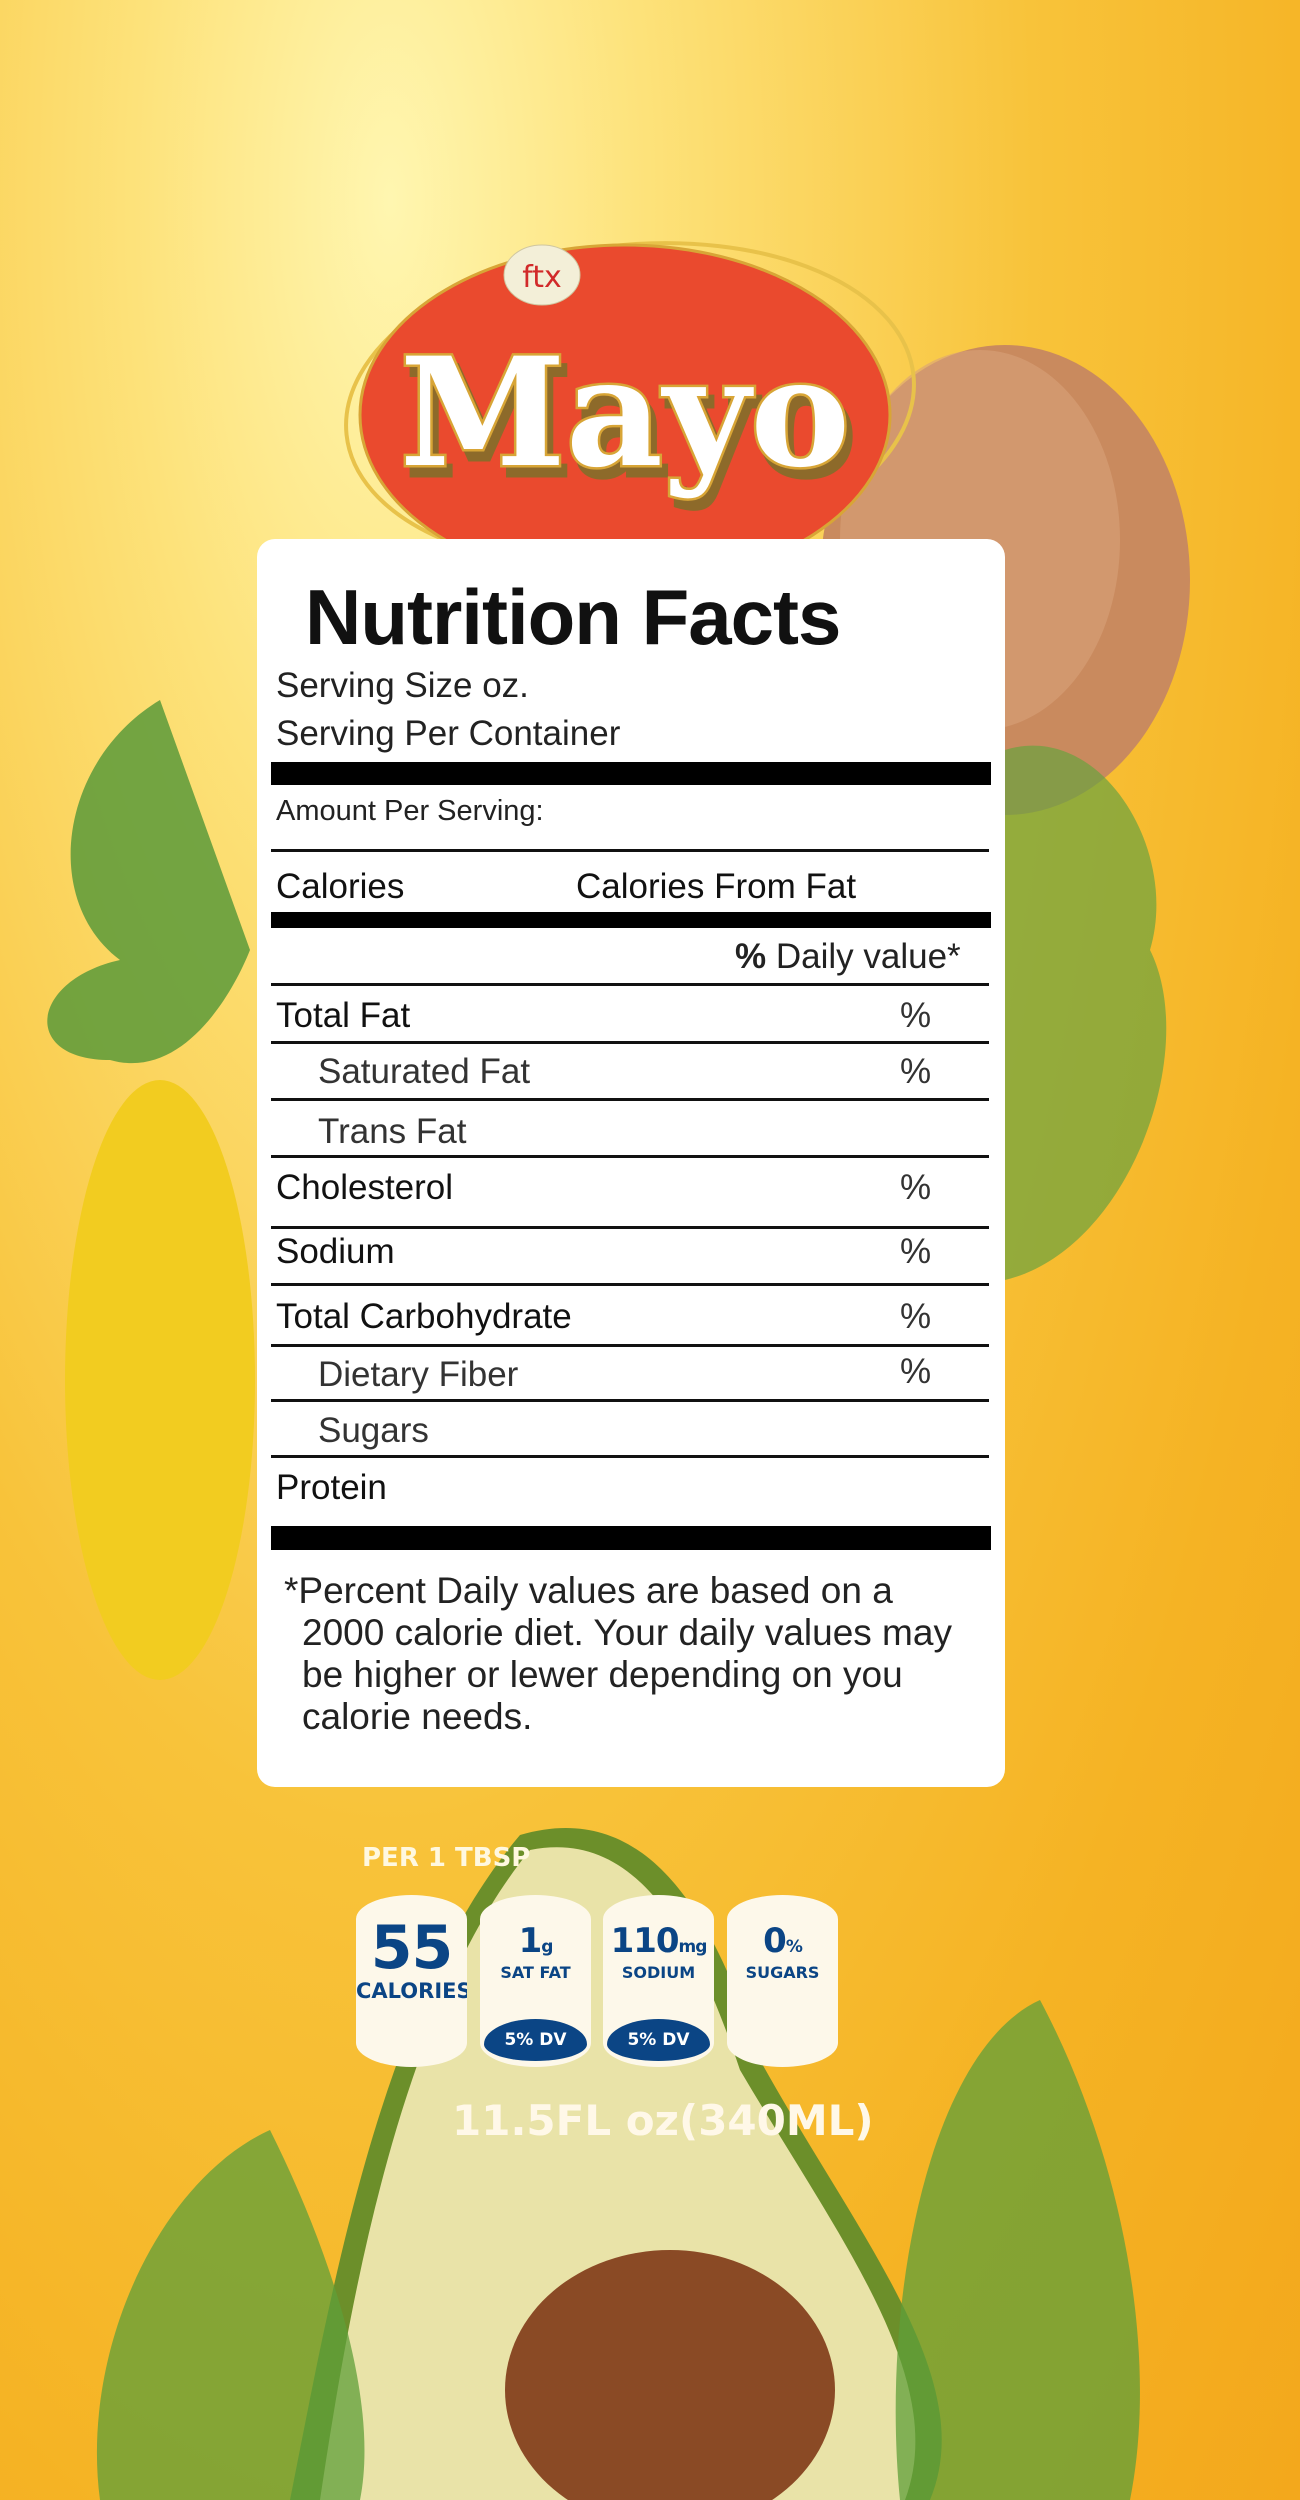 The width and height of the screenshot is (1300, 2500). What do you see at coordinates (410, 811) in the screenshot?
I see `amount-per-serving: Amount Per Serving:` at bounding box center [410, 811].